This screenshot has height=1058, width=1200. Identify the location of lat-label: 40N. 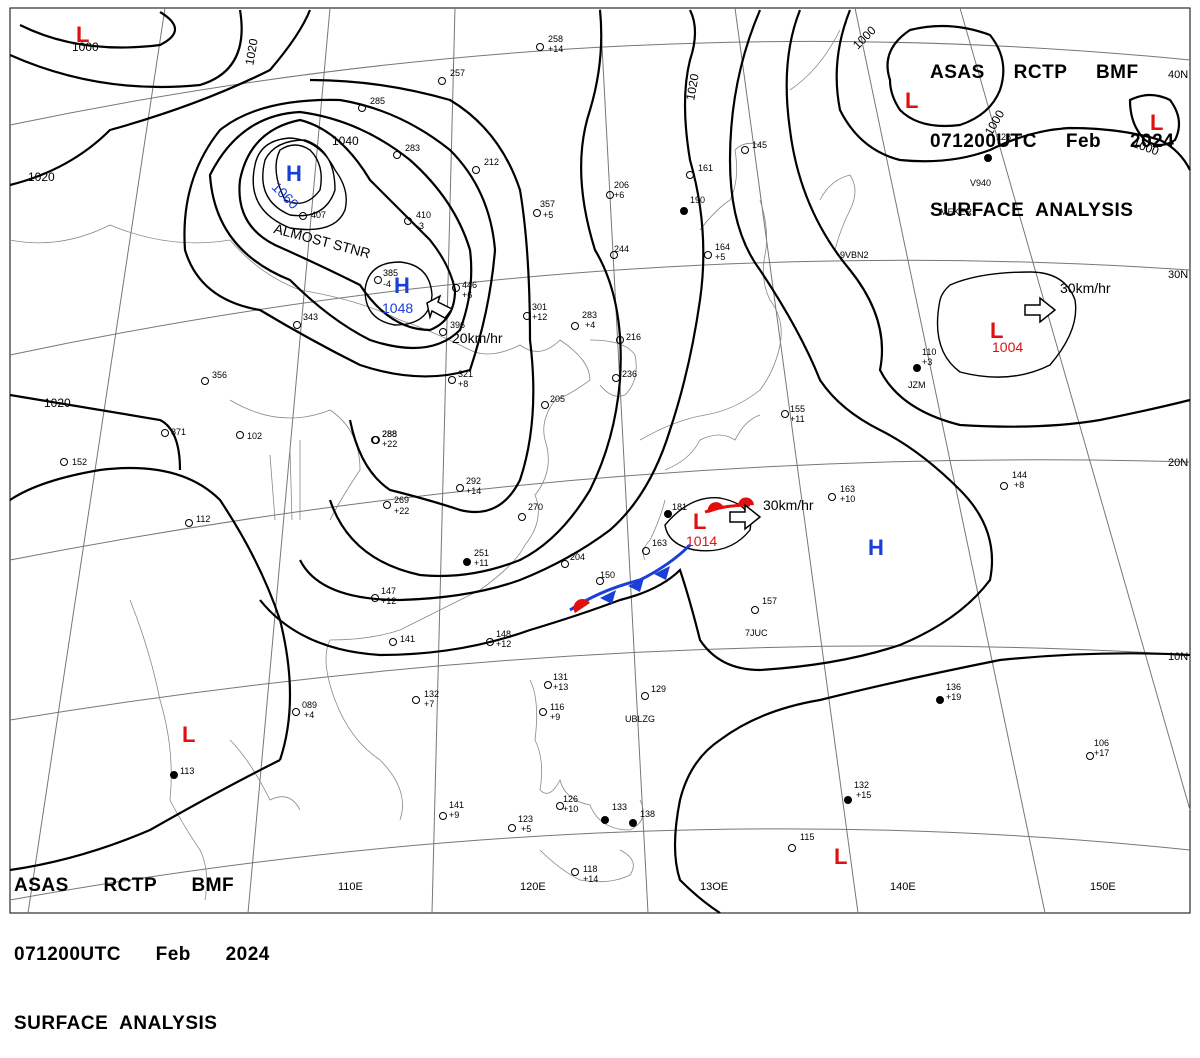
(1178, 75).